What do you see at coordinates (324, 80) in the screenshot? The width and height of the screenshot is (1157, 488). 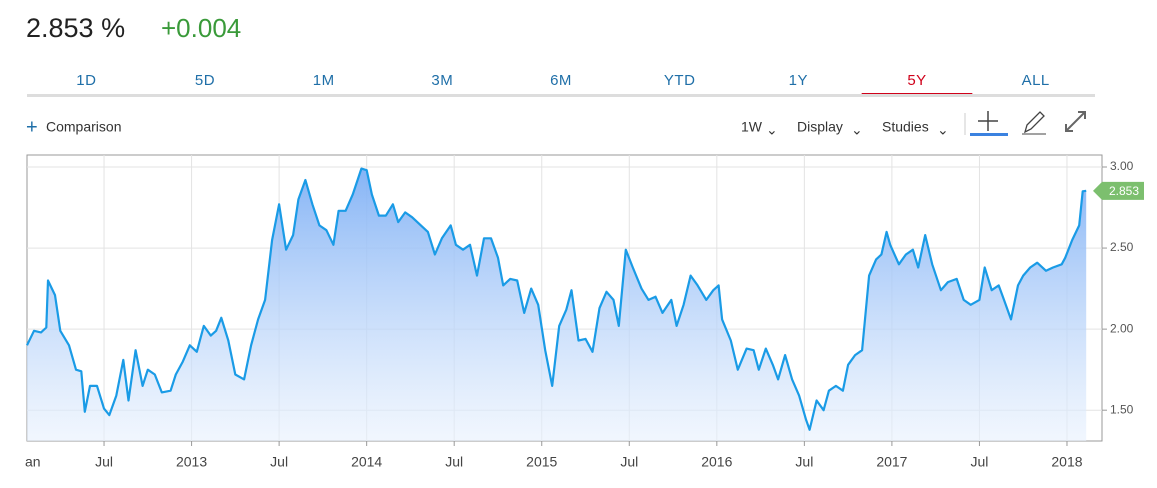 I see `range-tab: 1M` at bounding box center [324, 80].